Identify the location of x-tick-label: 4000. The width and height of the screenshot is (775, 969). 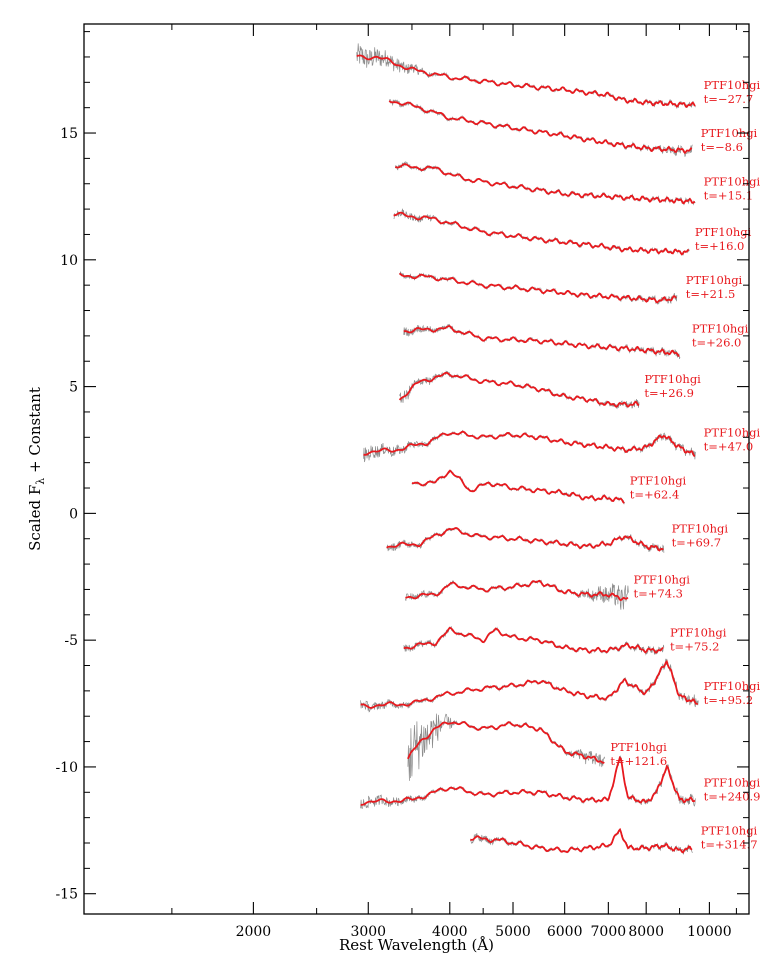
(450, 932).